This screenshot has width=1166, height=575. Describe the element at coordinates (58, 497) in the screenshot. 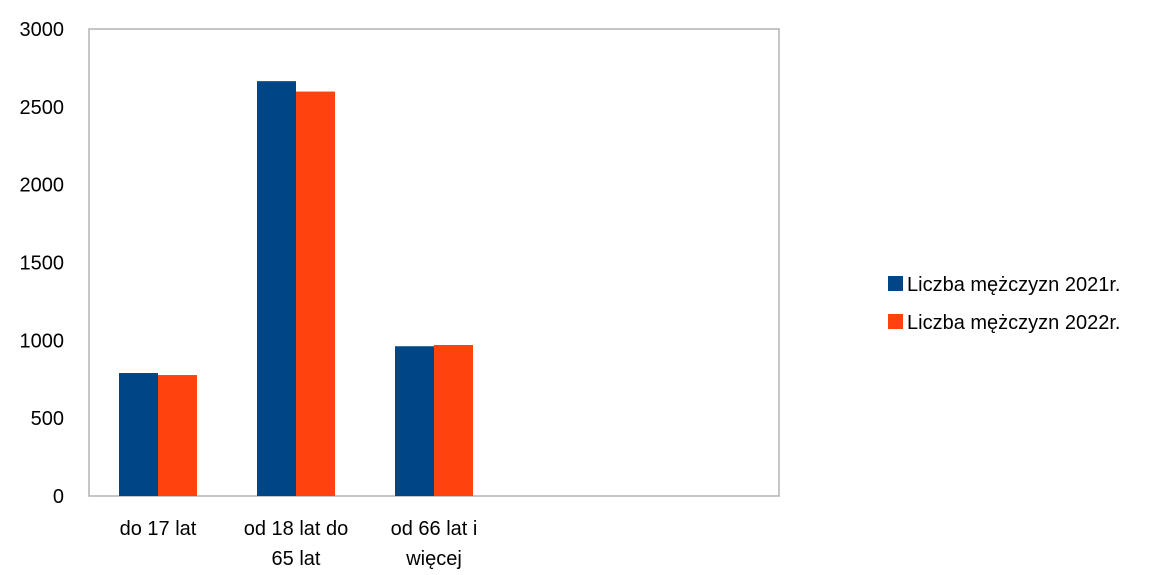

I see `y-tick-label: 0` at that location.